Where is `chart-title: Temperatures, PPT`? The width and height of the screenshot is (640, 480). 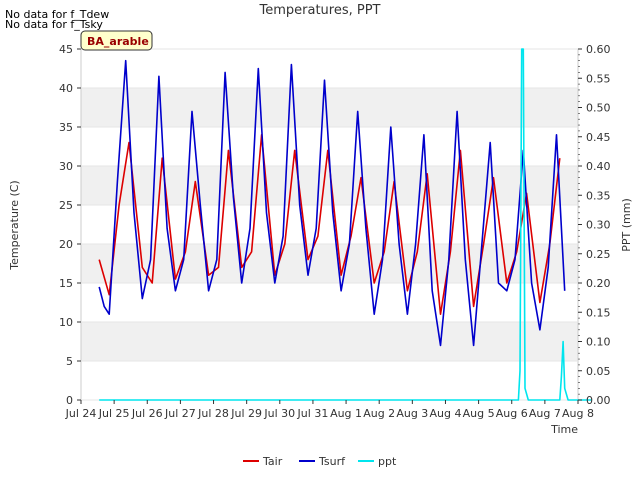 chart-title: Temperatures, PPT is located at coordinates (319, 10).